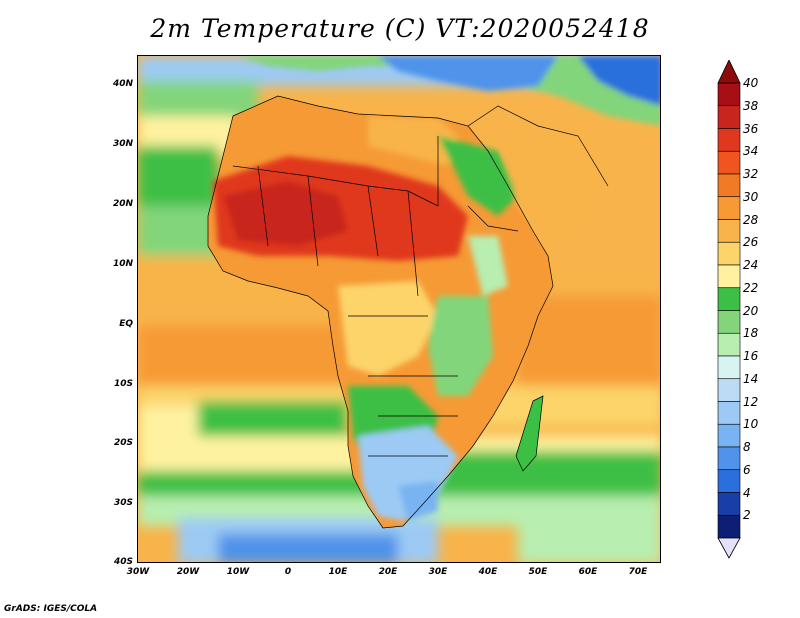  What do you see at coordinates (122, 204) in the screenshot?
I see `lat-label-20n: 20N` at bounding box center [122, 204].